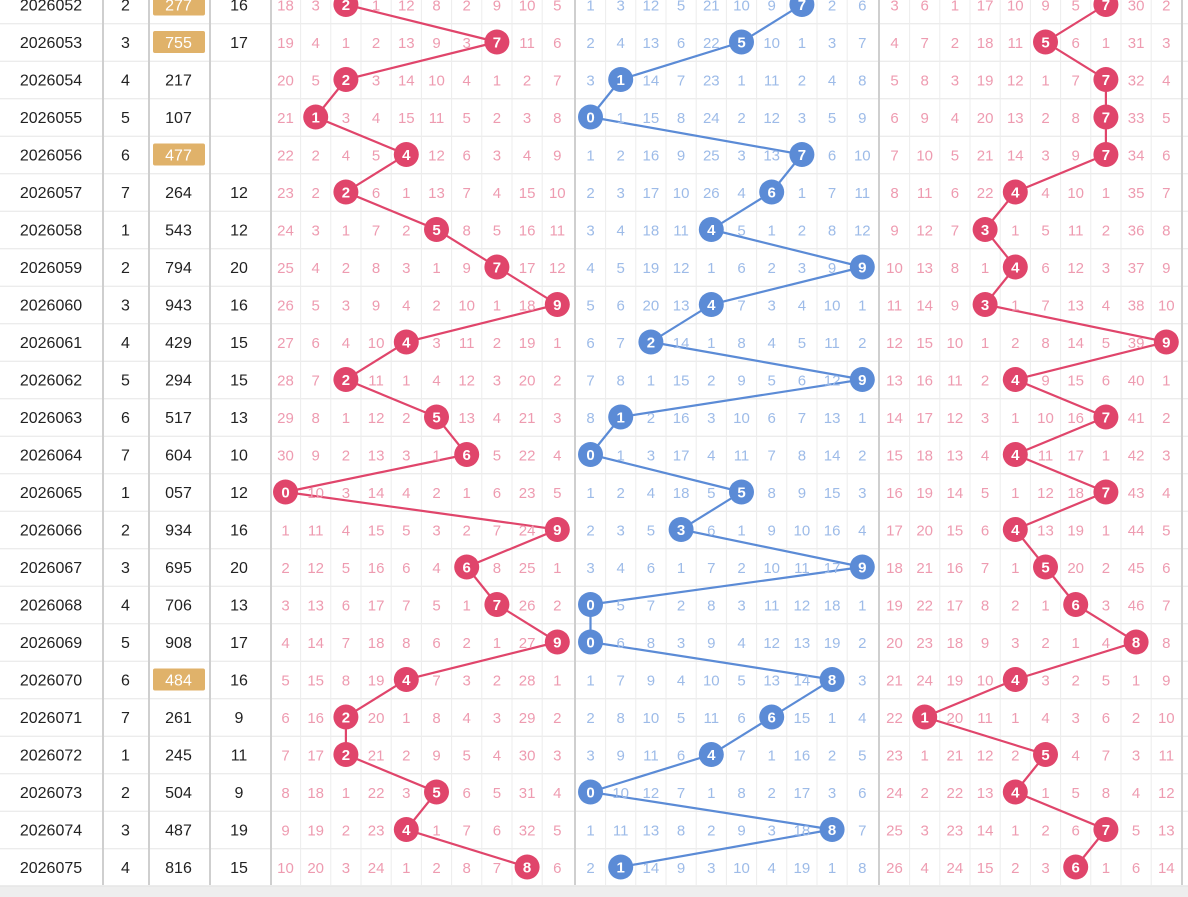  Describe the element at coordinates (125, 718) in the screenshot. I see `weekday-number: 7` at that location.